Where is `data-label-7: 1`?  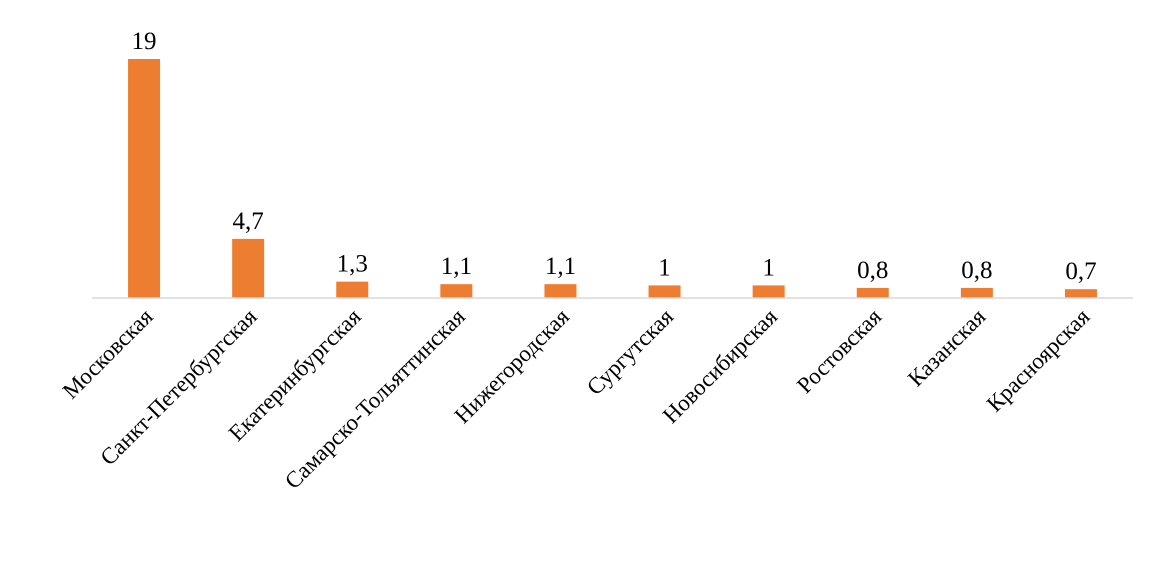 data-label-7: 1 is located at coordinates (768, 267).